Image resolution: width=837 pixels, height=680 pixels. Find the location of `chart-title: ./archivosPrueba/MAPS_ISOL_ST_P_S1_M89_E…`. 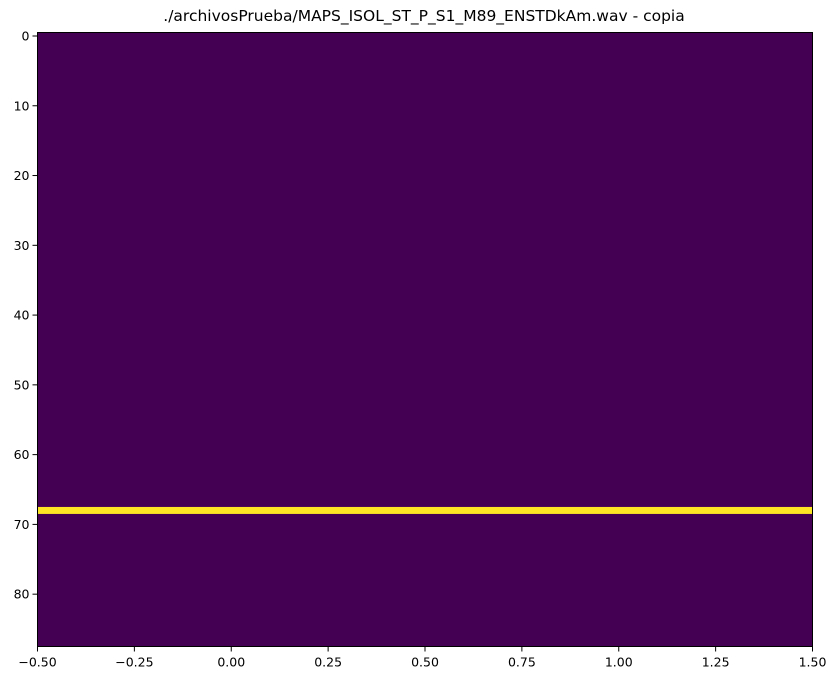

chart-title: ./archivosPrueba/MAPS_ISOL_ST_P_S1_M89_E… is located at coordinates (423, 16).